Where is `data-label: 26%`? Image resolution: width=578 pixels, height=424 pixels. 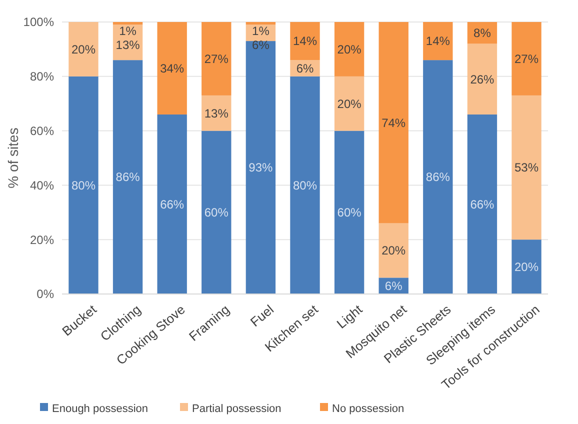
data-label: 26% is located at coordinates (482, 79).